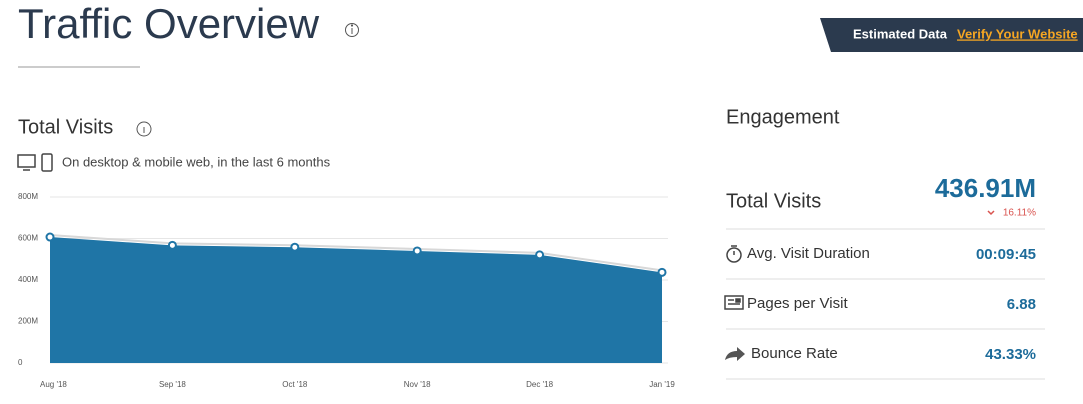 This screenshot has width=1083, height=404. Describe the element at coordinates (28, 238) in the screenshot. I see `y-tick-label: 600M` at that location.